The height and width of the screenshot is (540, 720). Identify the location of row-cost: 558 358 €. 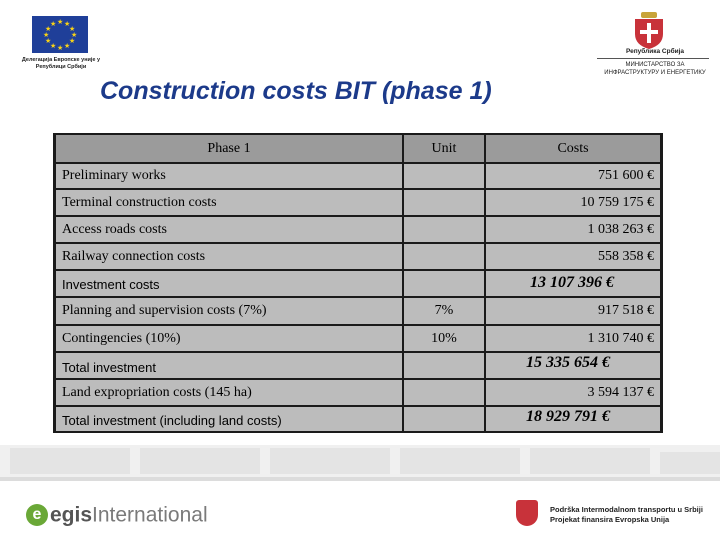
(573, 256).